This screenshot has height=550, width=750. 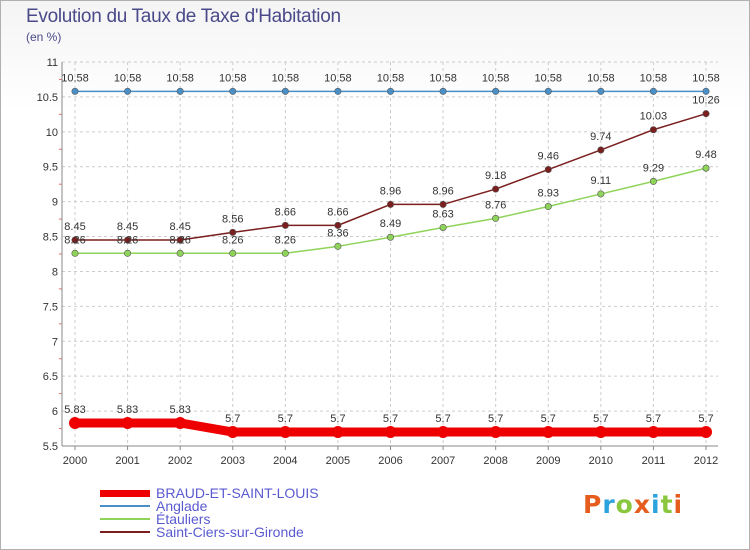 What do you see at coordinates (50, 377) in the screenshot?
I see `y-tick-label: 6.5` at bounding box center [50, 377].